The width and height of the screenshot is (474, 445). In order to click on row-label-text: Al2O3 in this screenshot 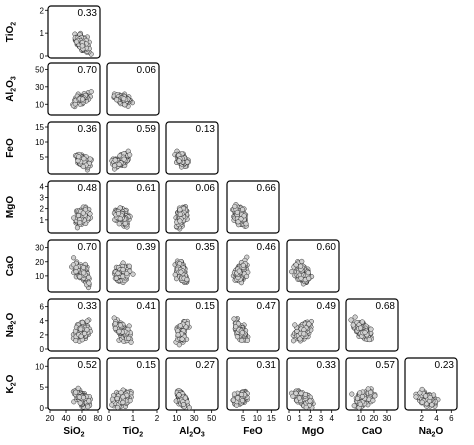, I will do `click(11, 89)`.